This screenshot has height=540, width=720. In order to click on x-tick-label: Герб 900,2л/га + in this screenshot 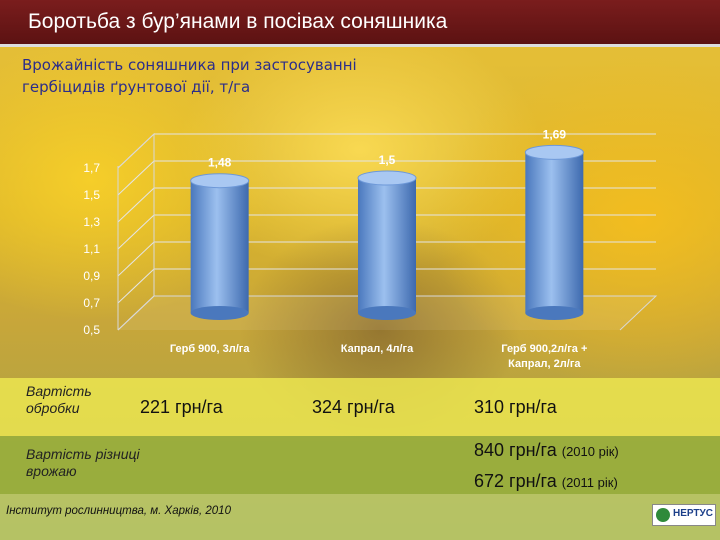, I will do `click(544, 349)`.